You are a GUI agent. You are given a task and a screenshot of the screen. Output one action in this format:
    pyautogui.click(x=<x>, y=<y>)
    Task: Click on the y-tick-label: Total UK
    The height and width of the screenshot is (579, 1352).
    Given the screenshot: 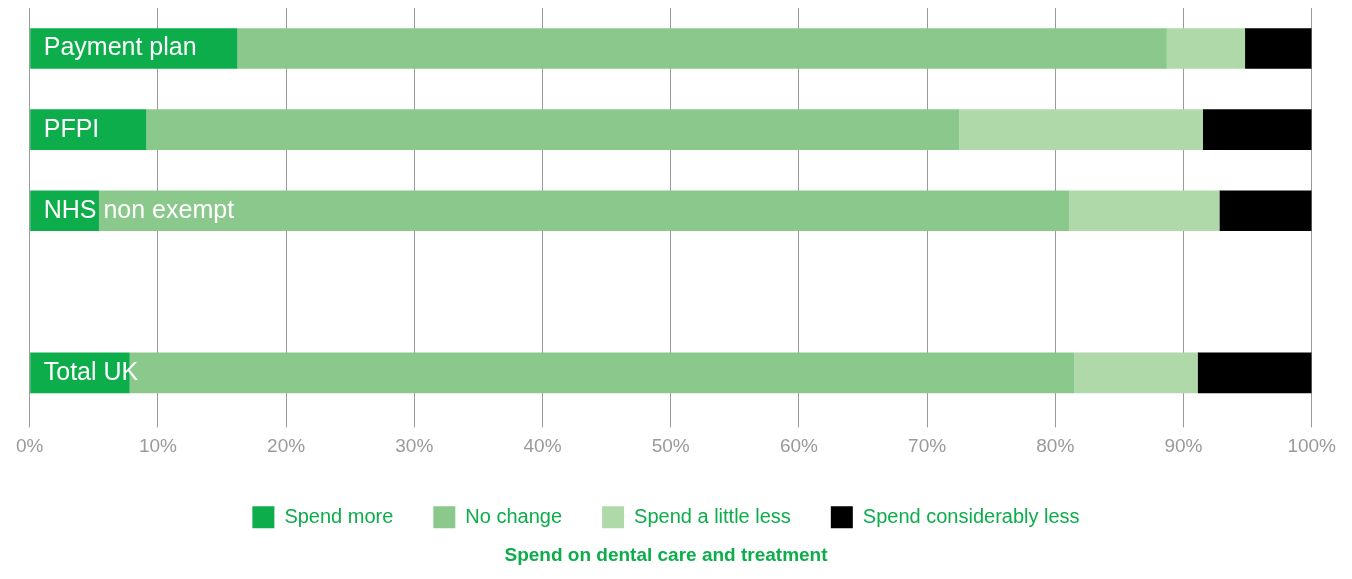 What is the action you would take?
    pyautogui.click(x=91, y=370)
    